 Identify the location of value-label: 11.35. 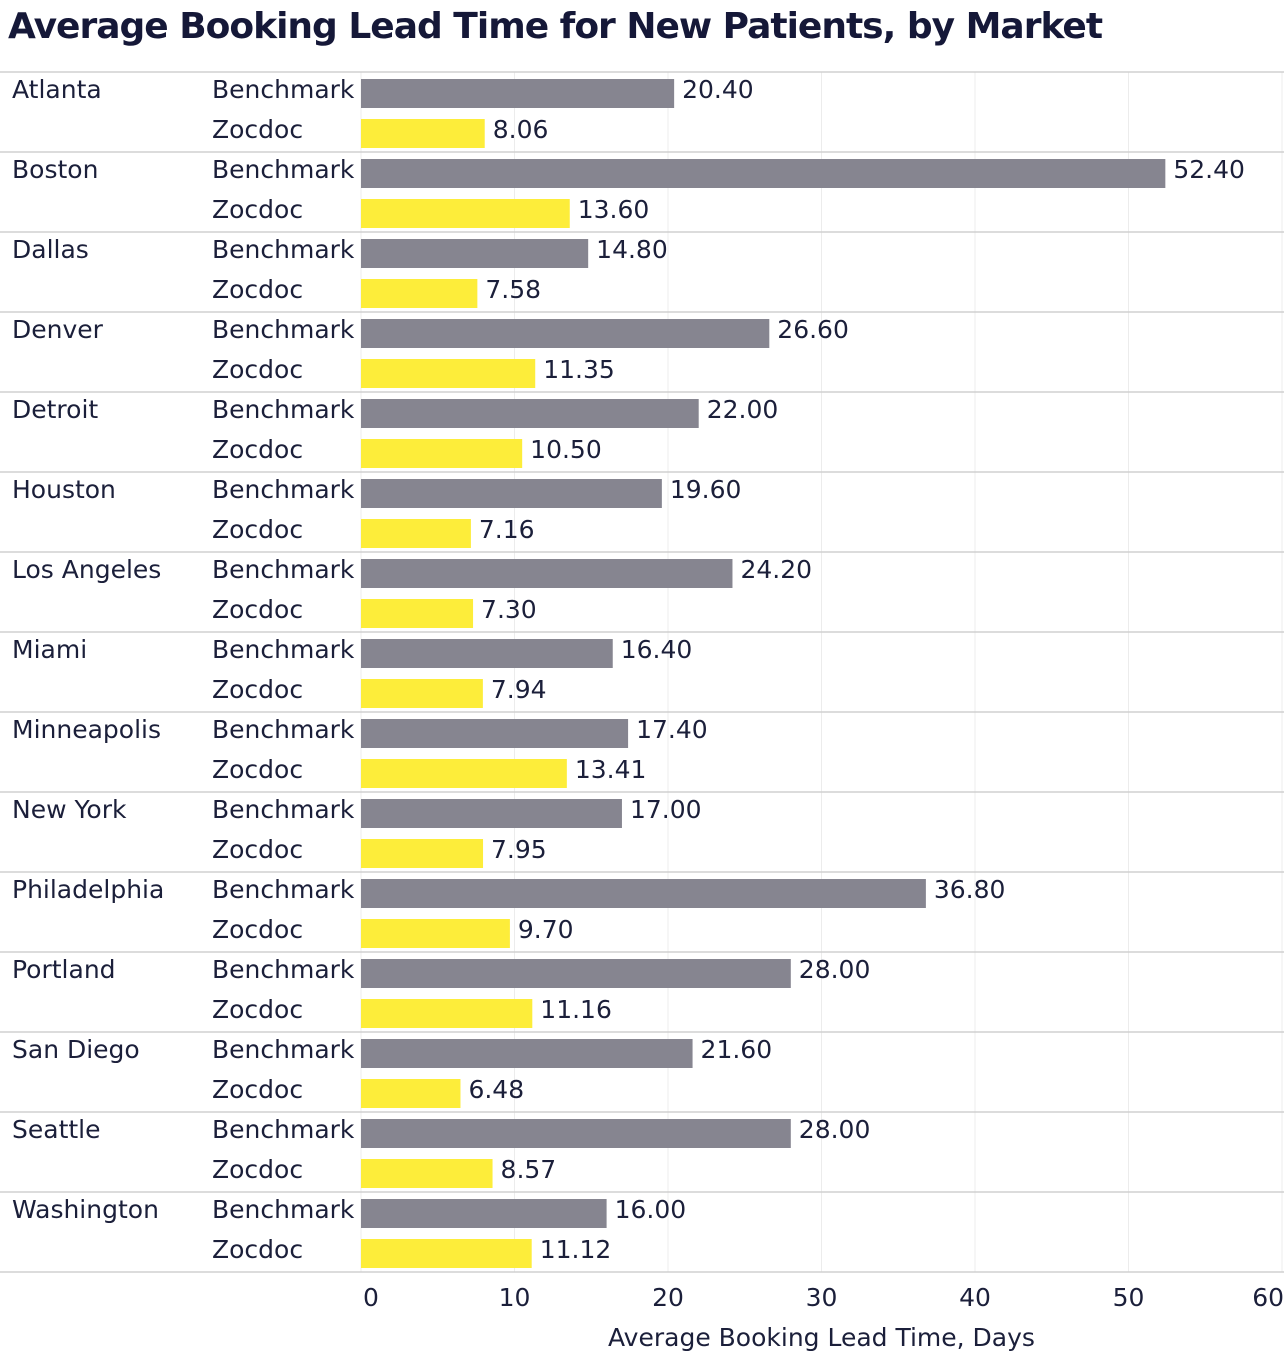
(579, 369).